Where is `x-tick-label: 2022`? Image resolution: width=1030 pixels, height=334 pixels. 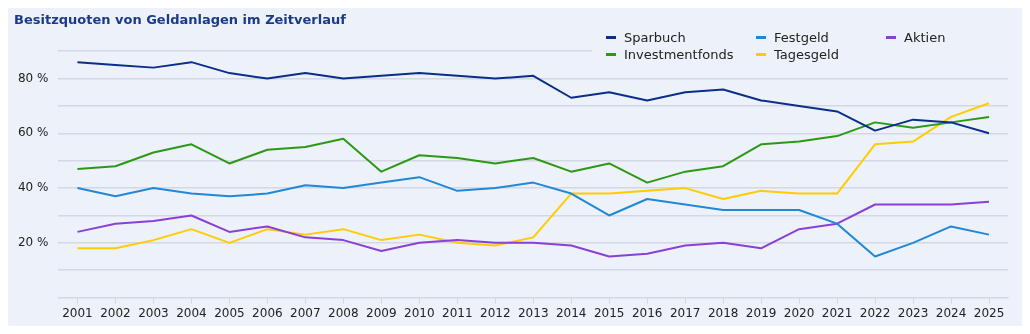
x-tick-label: 2022 is located at coordinates (875, 312).